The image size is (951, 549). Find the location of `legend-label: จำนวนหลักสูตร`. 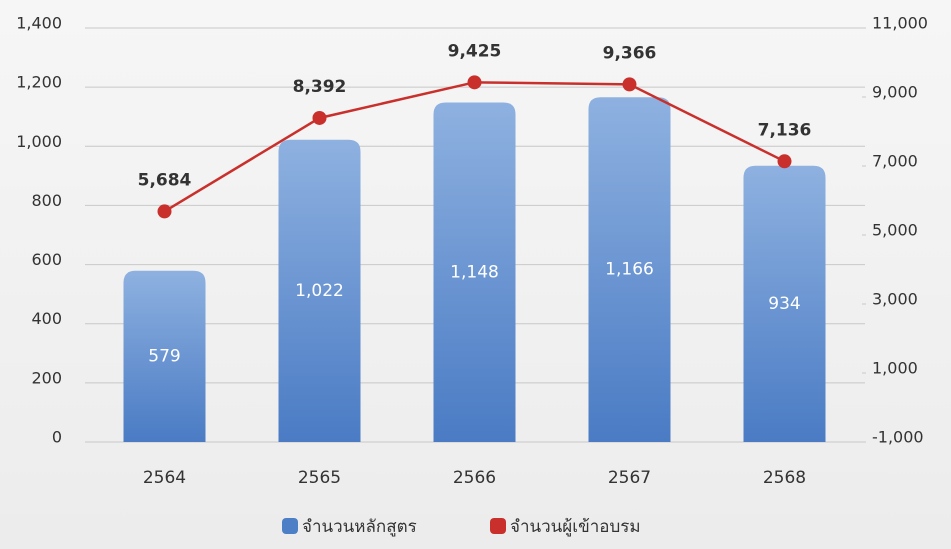

legend-label: จำนวนหลักสูตร is located at coordinates (359, 527).